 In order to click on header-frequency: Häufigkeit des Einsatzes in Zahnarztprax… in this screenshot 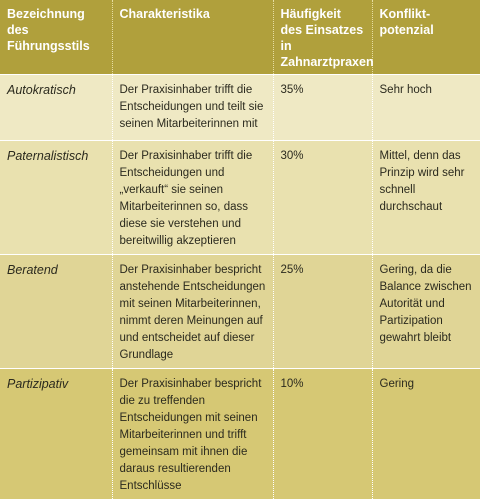, I will do `click(322, 37)`.